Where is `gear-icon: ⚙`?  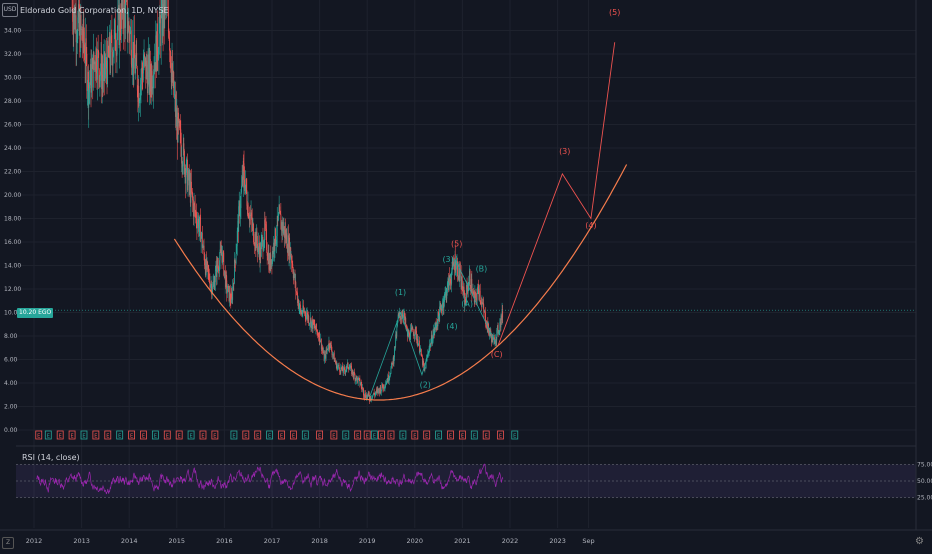 gear-icon: ⚙ is located at coordinates (919, 541).